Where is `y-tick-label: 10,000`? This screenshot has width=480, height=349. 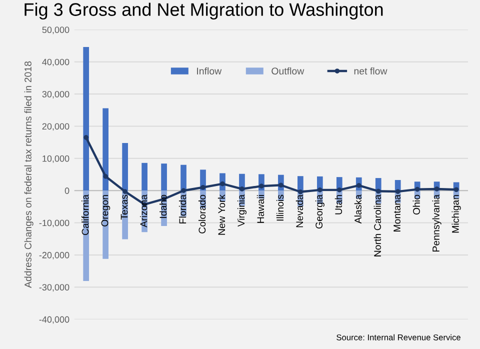
y-tick-label: 10,000 is located at coordinates (56, 159).